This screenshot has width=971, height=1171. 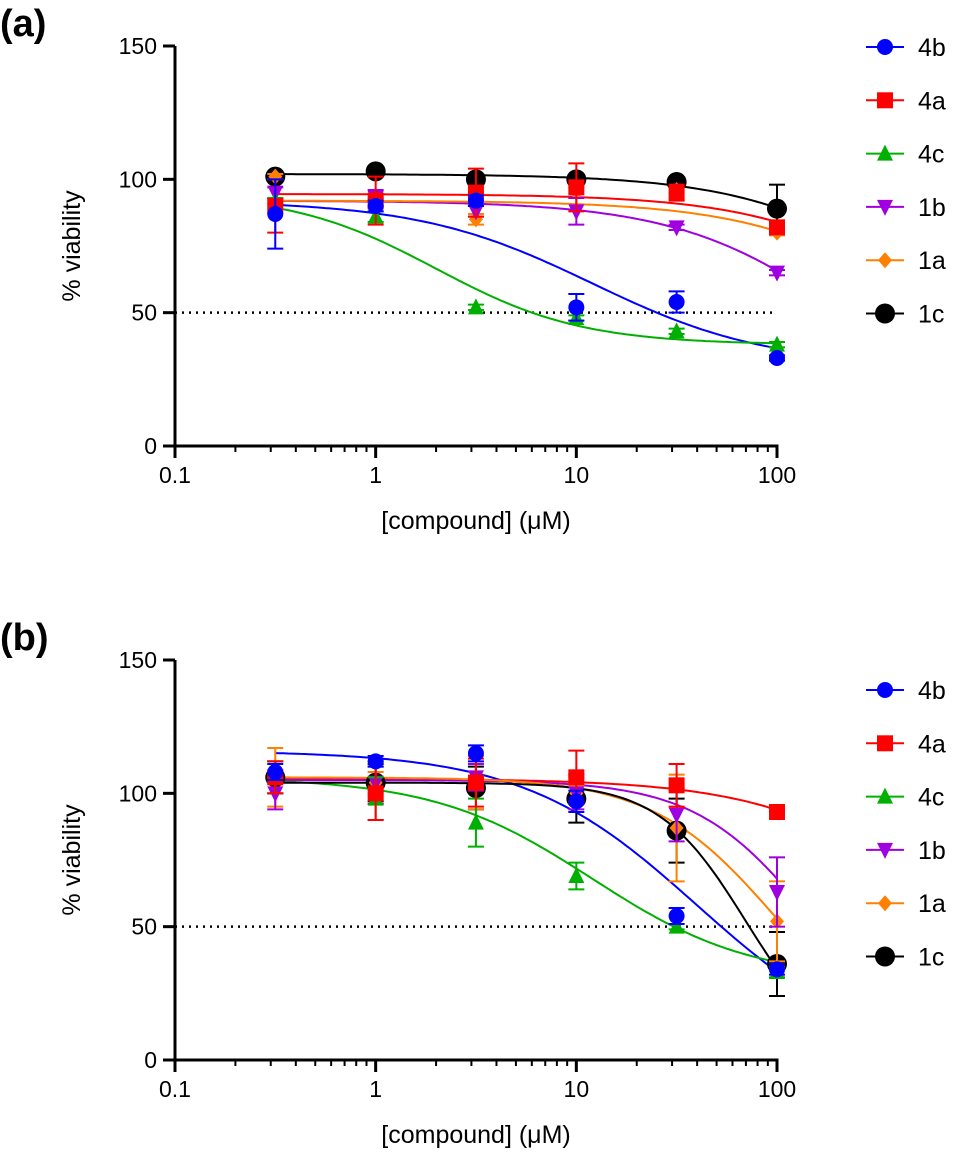 What do you see at coordinates (777, 208) in the screenshot?
I see `data-point-1c` at bounding box center [777, 208].